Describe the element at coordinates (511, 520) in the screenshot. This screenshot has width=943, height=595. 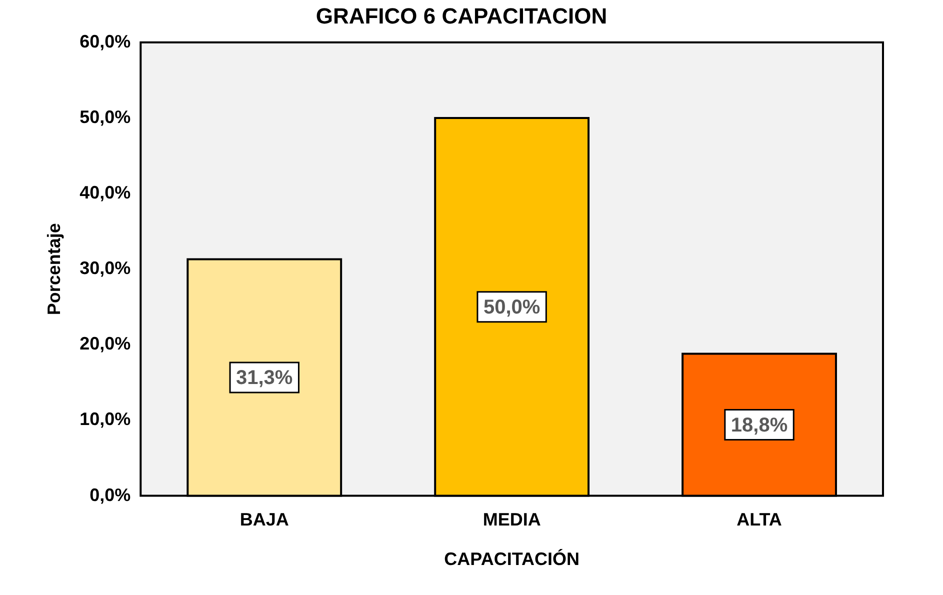
I see `x-tick-label: MEDIA` at that location.